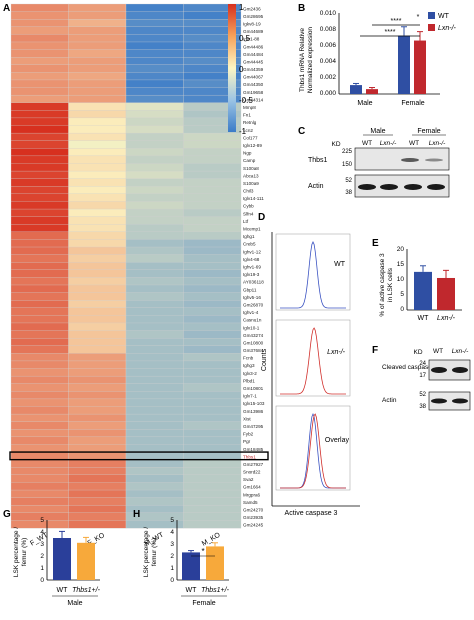 The width and height of the screenshot is (474, 620). What do you see at coordinates (302, 60) in the screenshot?
I see `panel-b-ylabel-line1: Thbs1 mRNA Relative` at bounding box center [302, 60].